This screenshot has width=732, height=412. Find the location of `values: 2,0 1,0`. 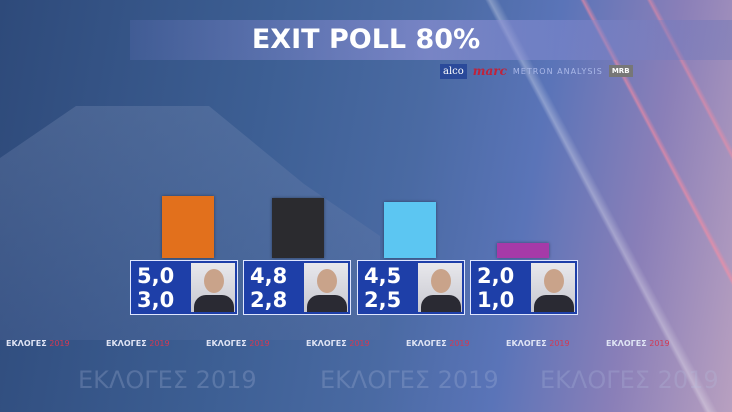

values: 2,0 1,0 is located at coordinates (500, 287).